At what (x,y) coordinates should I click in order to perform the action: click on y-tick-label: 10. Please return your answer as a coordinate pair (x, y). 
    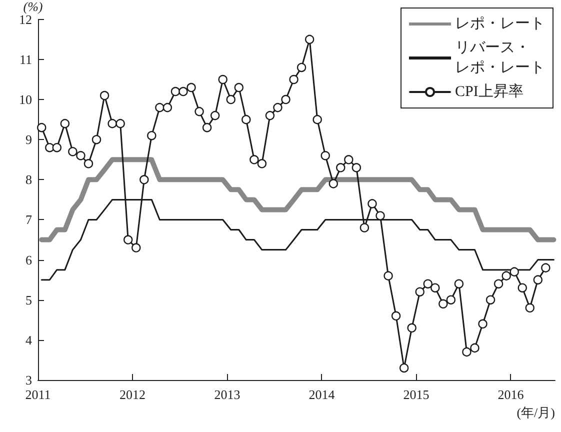
    Looking at the image, I should click on (25, 100).